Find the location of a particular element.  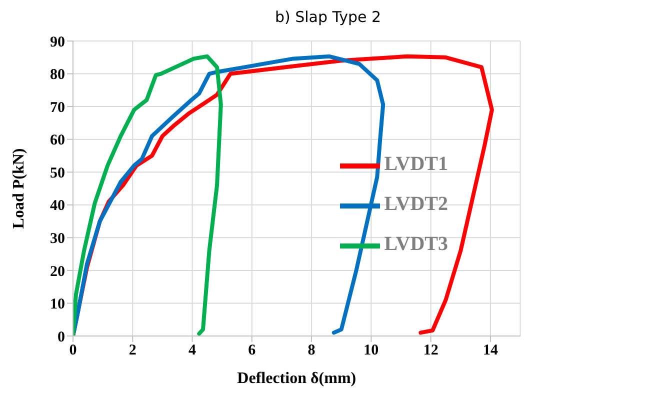

legend-label: LVDT1 is located at coordinates (416, 164).